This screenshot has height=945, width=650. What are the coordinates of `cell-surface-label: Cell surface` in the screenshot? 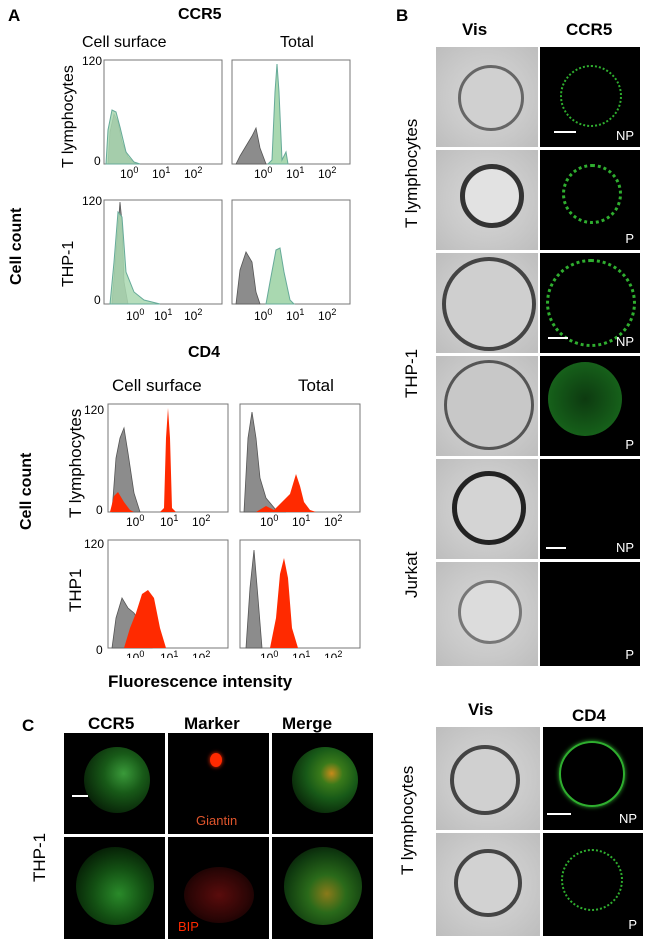 It's located at (157, 385).